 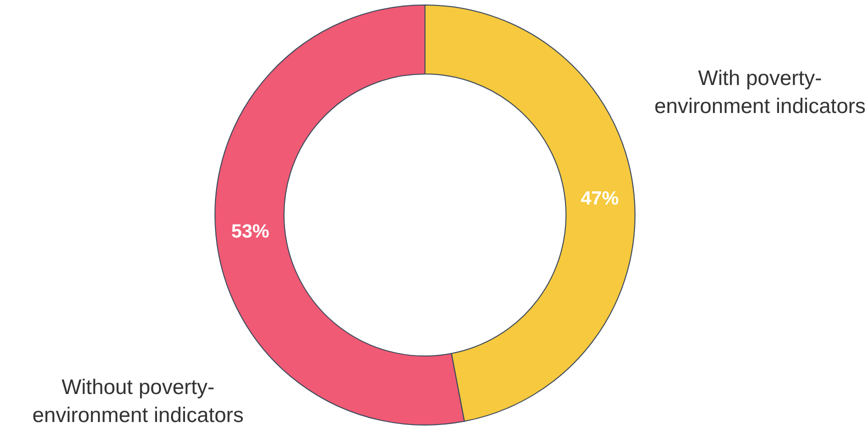 What do you see at coordinates (760, 92) in the screenshot?
I see `slice-label: With poverty-environment indicators` at bounding box center [760, 92].